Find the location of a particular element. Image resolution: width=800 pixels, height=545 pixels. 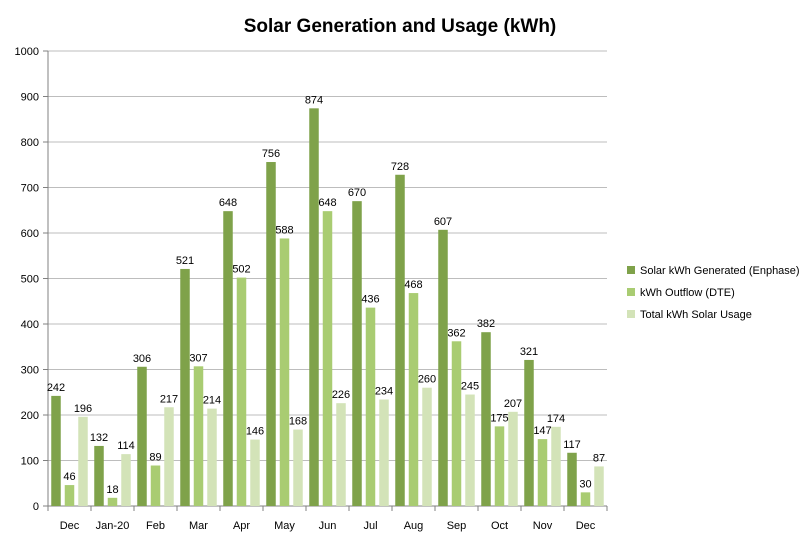

data-label: 607 is located at coordinates (443, 222).